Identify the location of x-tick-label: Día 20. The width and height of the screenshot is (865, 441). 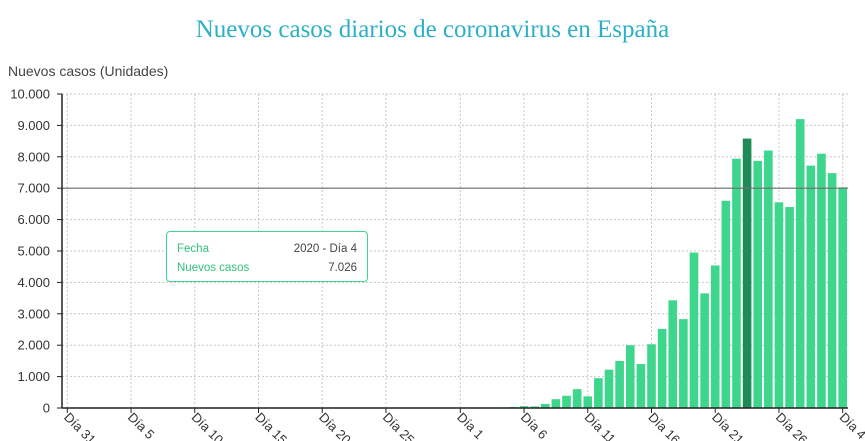
(335, 425).